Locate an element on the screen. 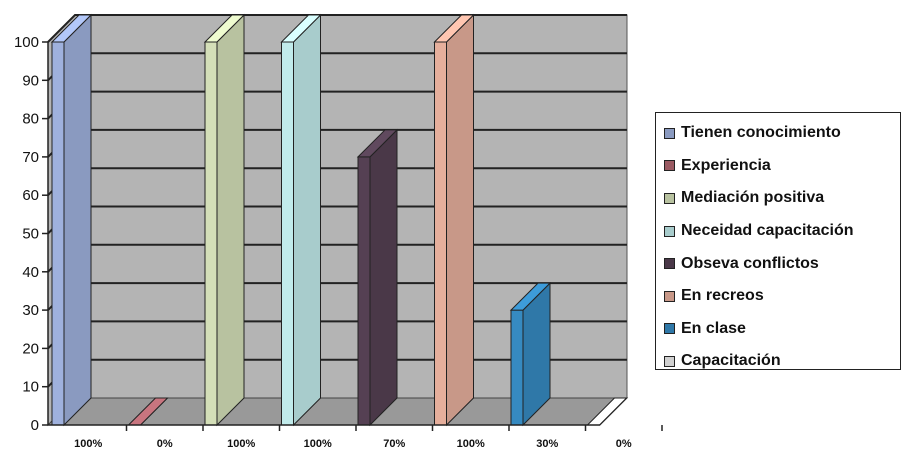 This screenshot has height=449, width=906. y-tick-label: 0 is located at coordinates (35, 425).